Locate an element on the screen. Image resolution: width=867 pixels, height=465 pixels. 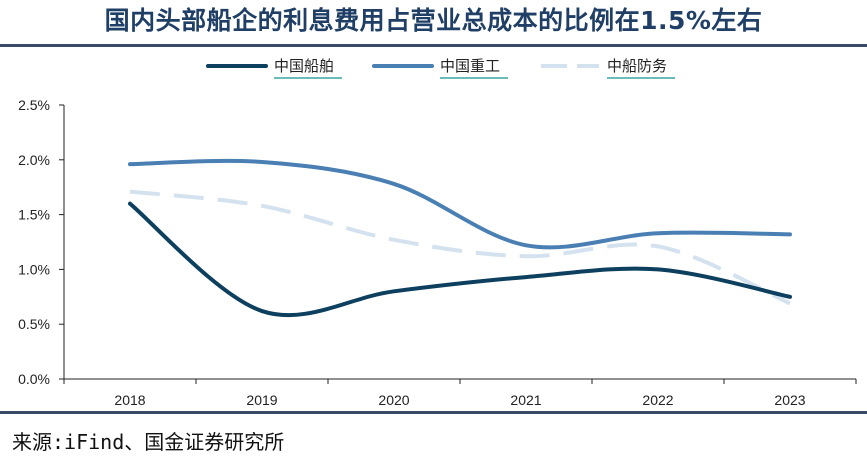
x-tick-label: 2023 is located at coordinates (789, 400).